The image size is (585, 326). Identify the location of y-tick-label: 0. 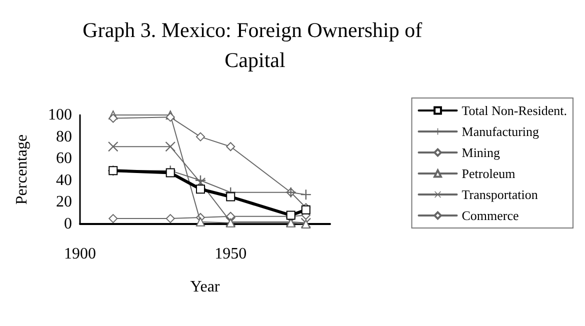
(68, 224).